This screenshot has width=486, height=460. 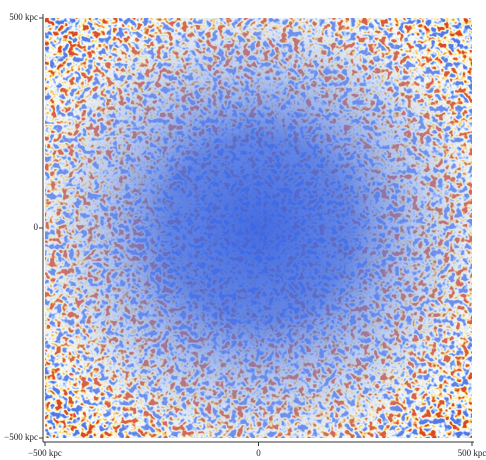 What do you see at coordinates (45, 453) in the screenshot?
I see `x-tick-label: −500 kpc` at bounding box center [45, 453].